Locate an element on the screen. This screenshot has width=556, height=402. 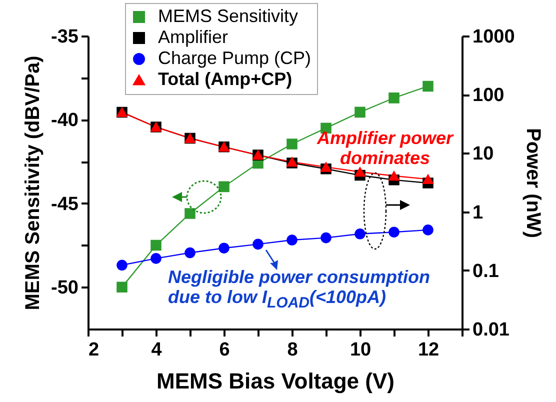
y-axis-title: MEMS Sensitivity (dBV/Pa) is located at coordinates (33, 183).